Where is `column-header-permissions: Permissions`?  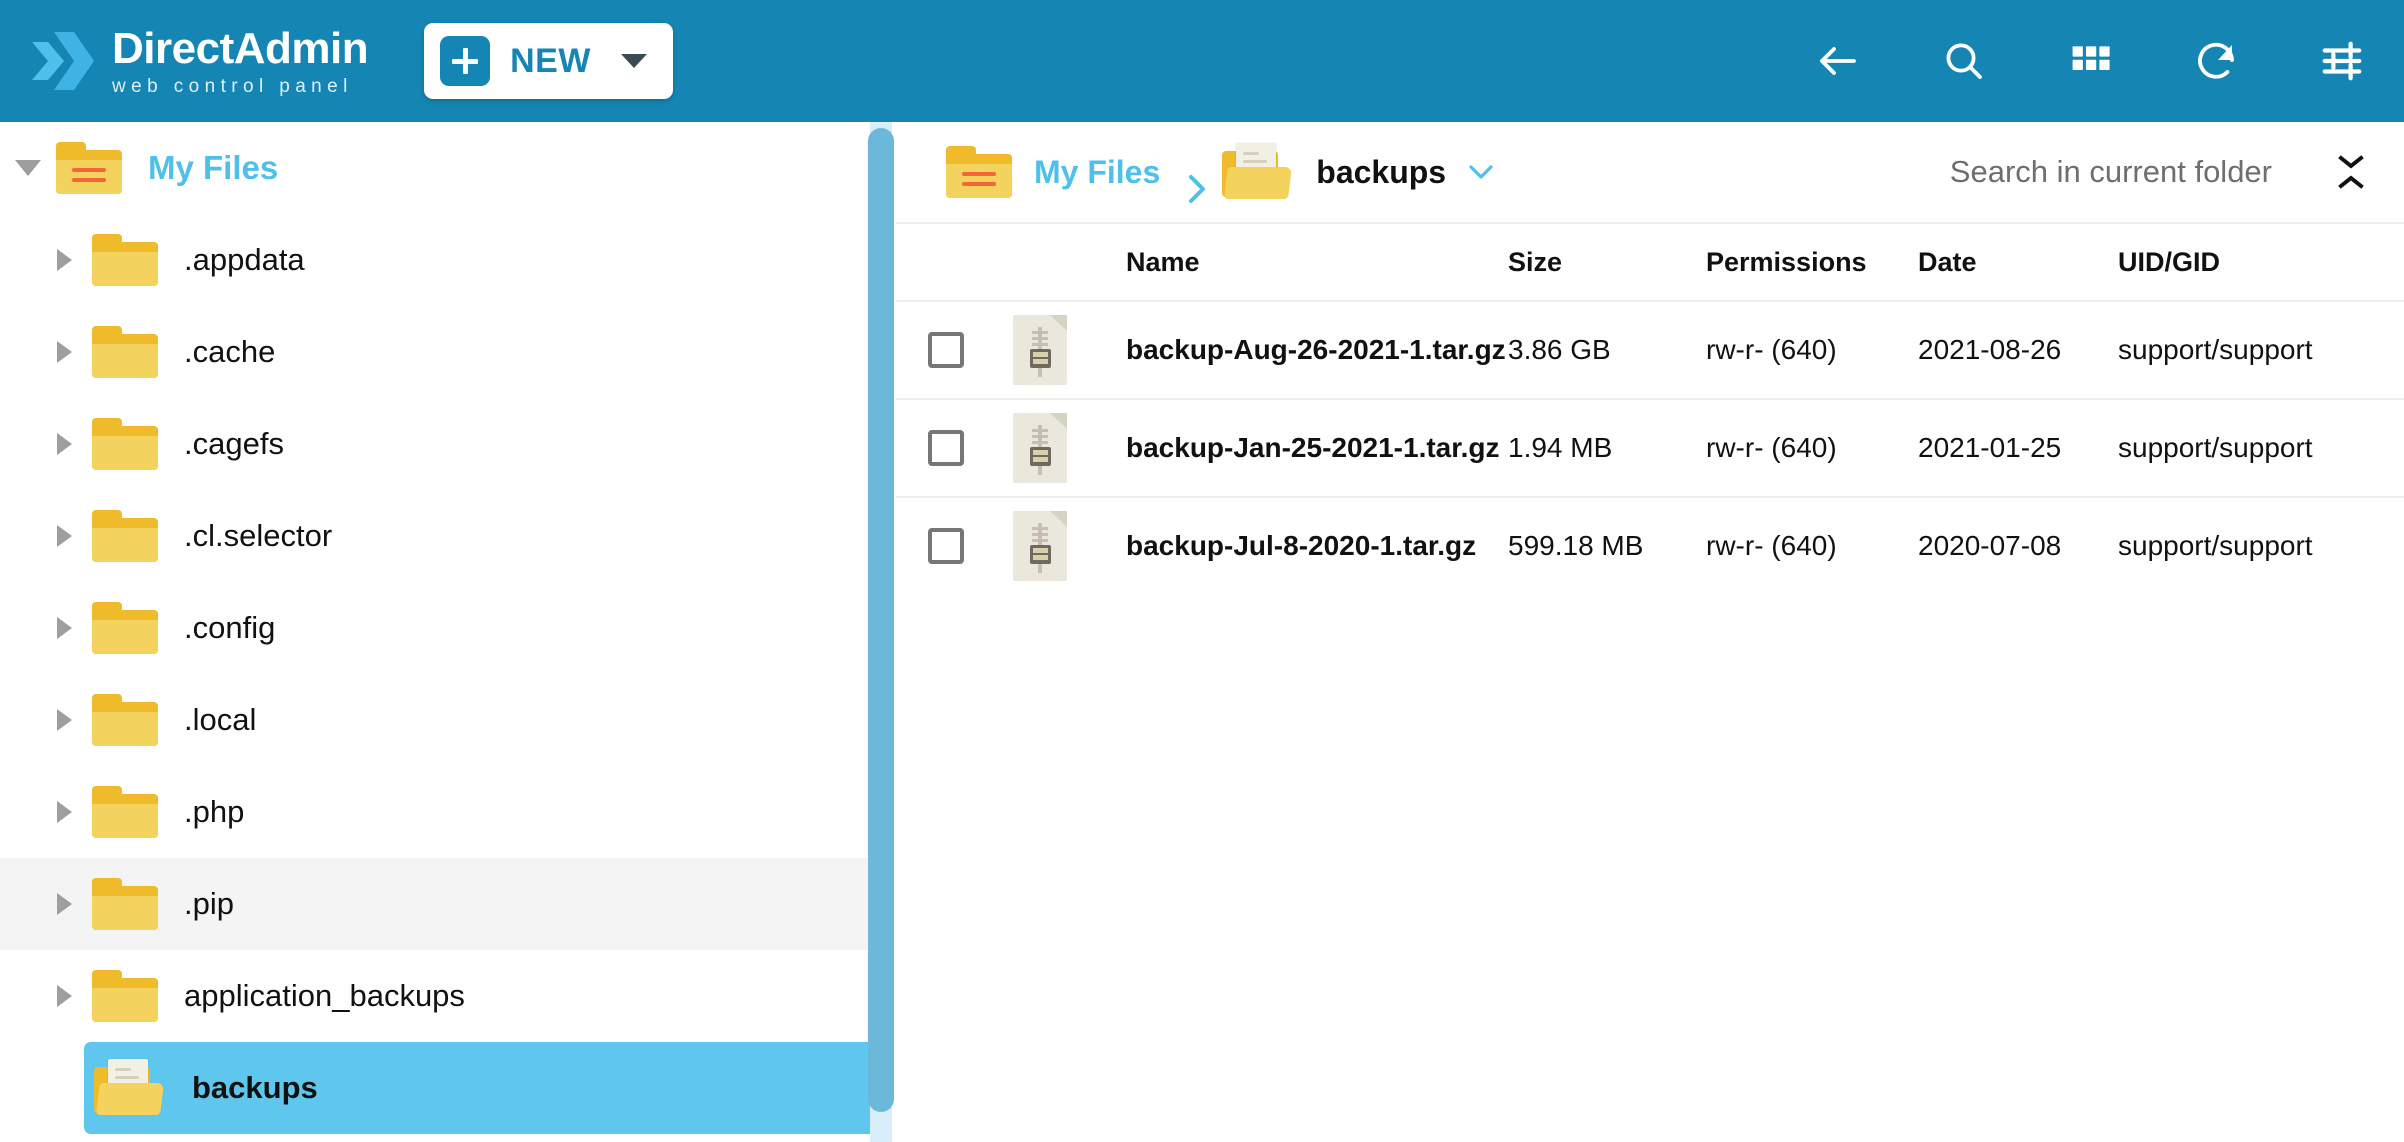
column-header-permissions: Permissions is located at coordinates (1786, 261).